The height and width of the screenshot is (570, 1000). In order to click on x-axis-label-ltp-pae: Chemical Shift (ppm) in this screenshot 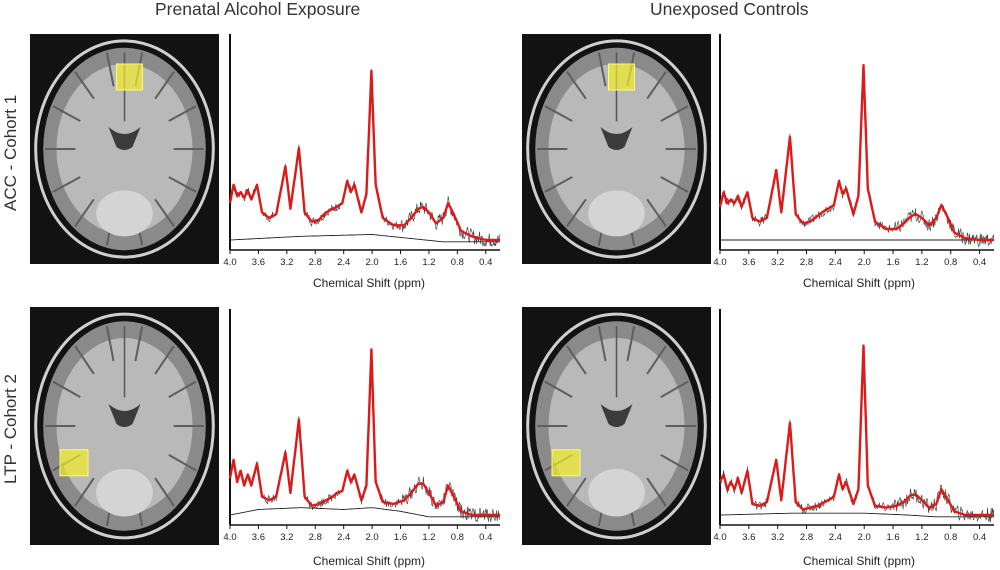, I will do `click(369, 561)`.